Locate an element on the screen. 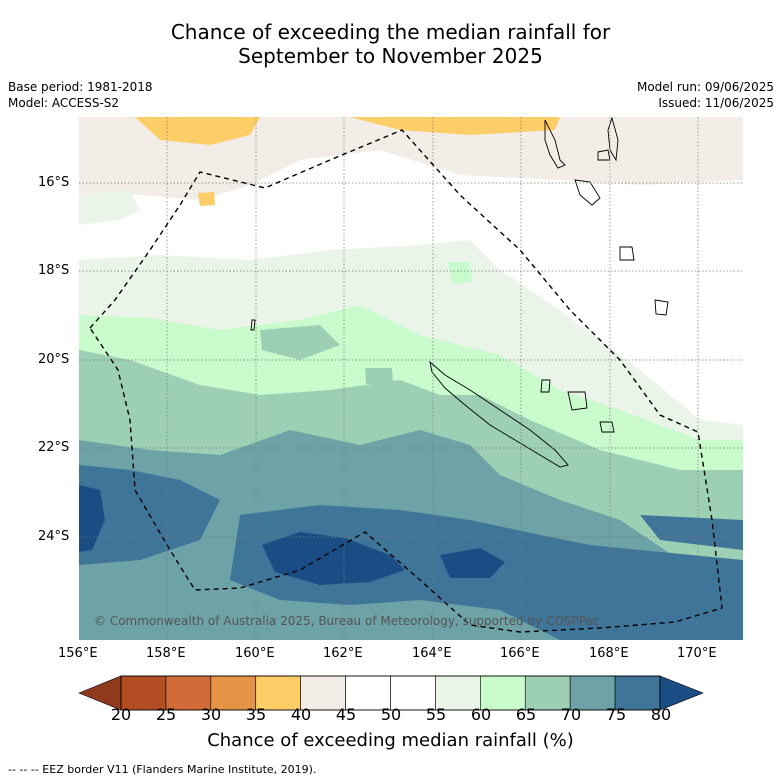 The width and height of the screenshot is (781, 781). lon-label-168e: 168°E is located at coordinates (609, 653).